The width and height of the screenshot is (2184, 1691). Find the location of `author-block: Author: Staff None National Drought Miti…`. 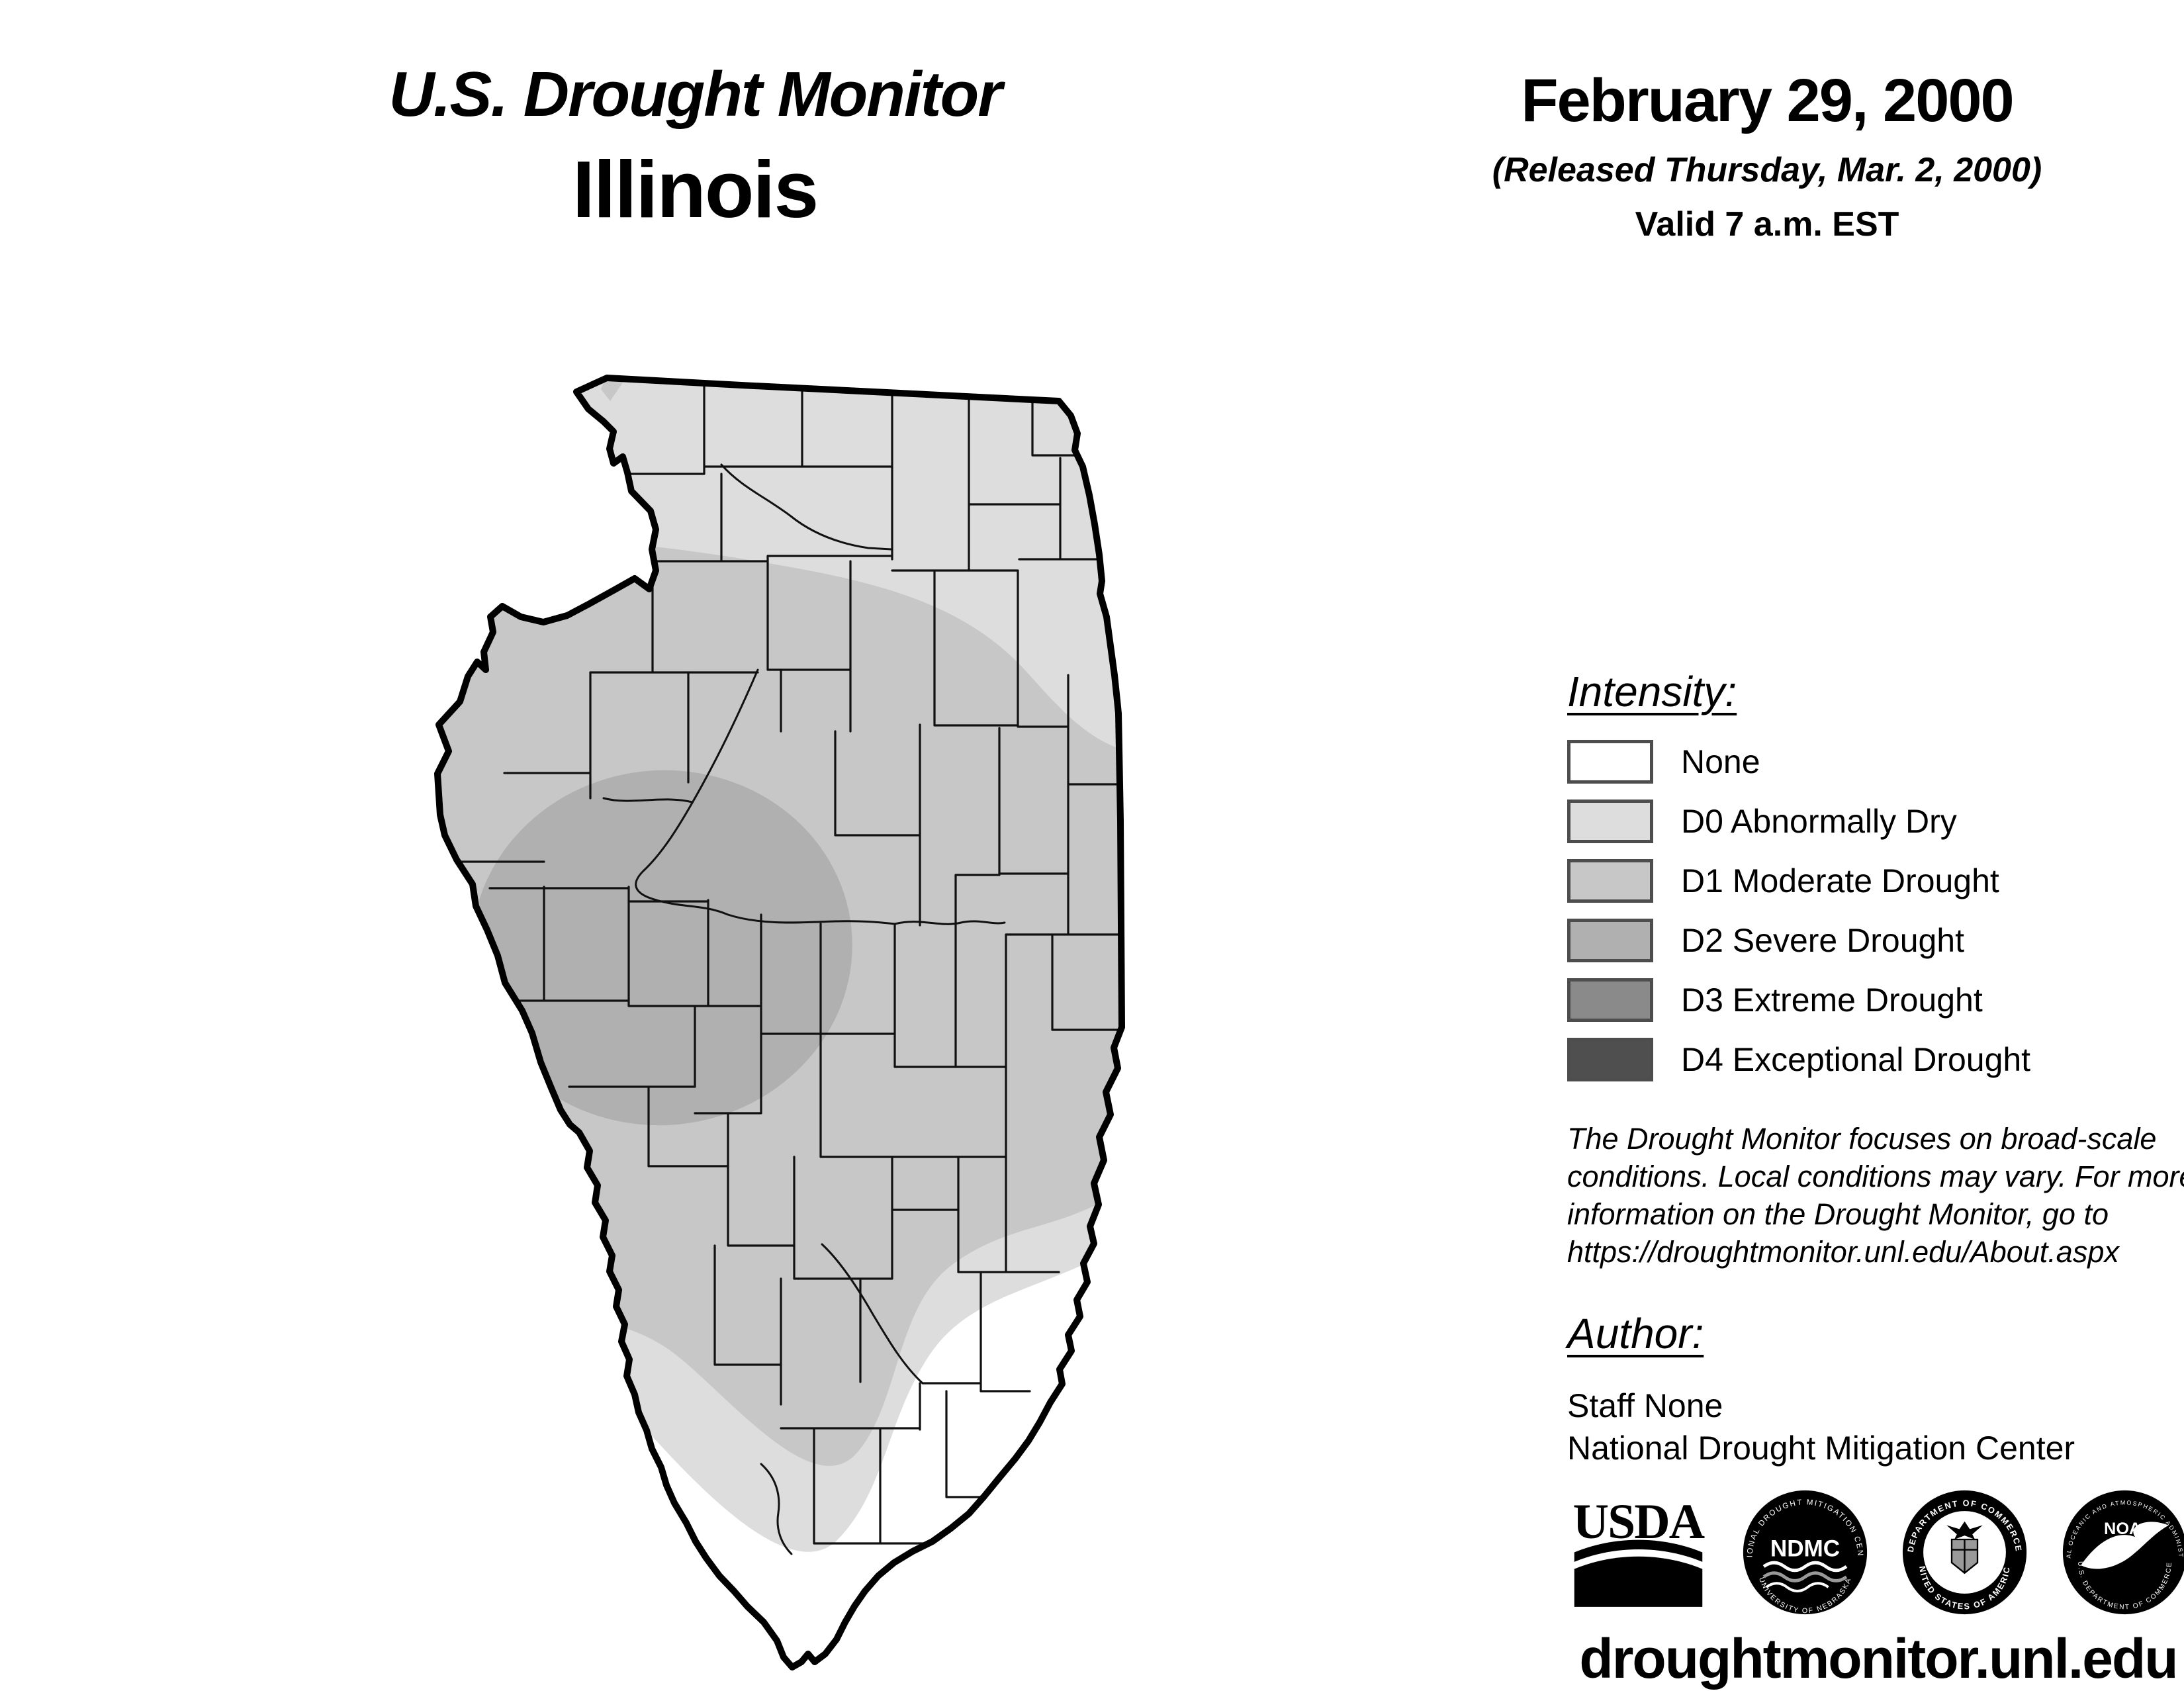

author-block: Author: Staff None National Drought Miti… is located at coordinates (1875, 1389).